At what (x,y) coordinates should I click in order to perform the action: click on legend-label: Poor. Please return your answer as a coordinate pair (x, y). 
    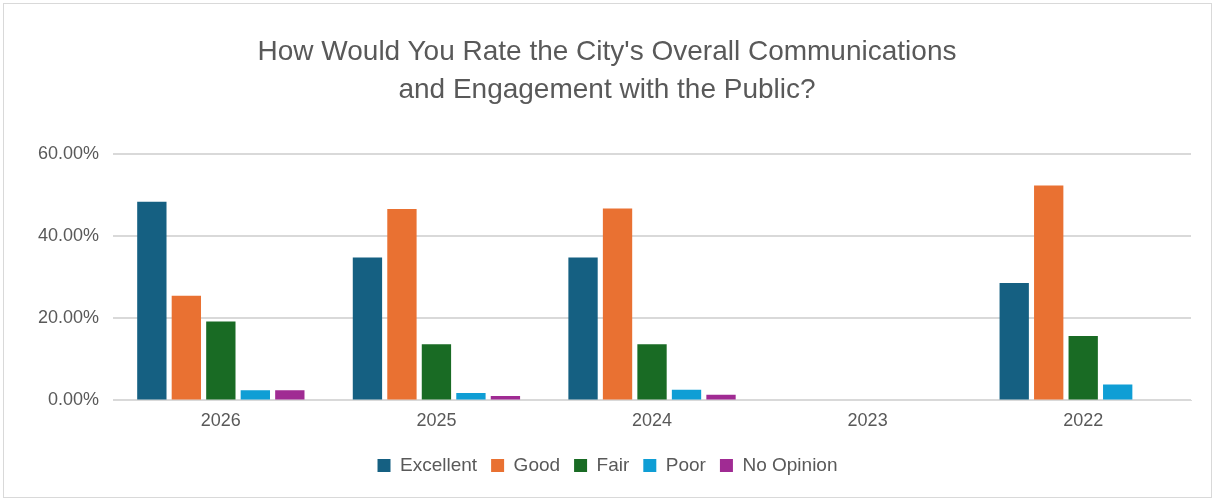
    Looking at the image, I should click on (686, 464).